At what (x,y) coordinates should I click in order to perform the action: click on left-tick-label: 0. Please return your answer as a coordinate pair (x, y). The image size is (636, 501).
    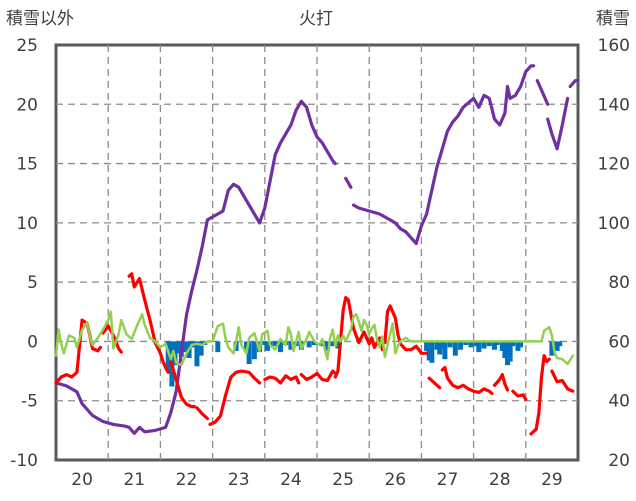
    Looking at the image, I should click on (32, 342).